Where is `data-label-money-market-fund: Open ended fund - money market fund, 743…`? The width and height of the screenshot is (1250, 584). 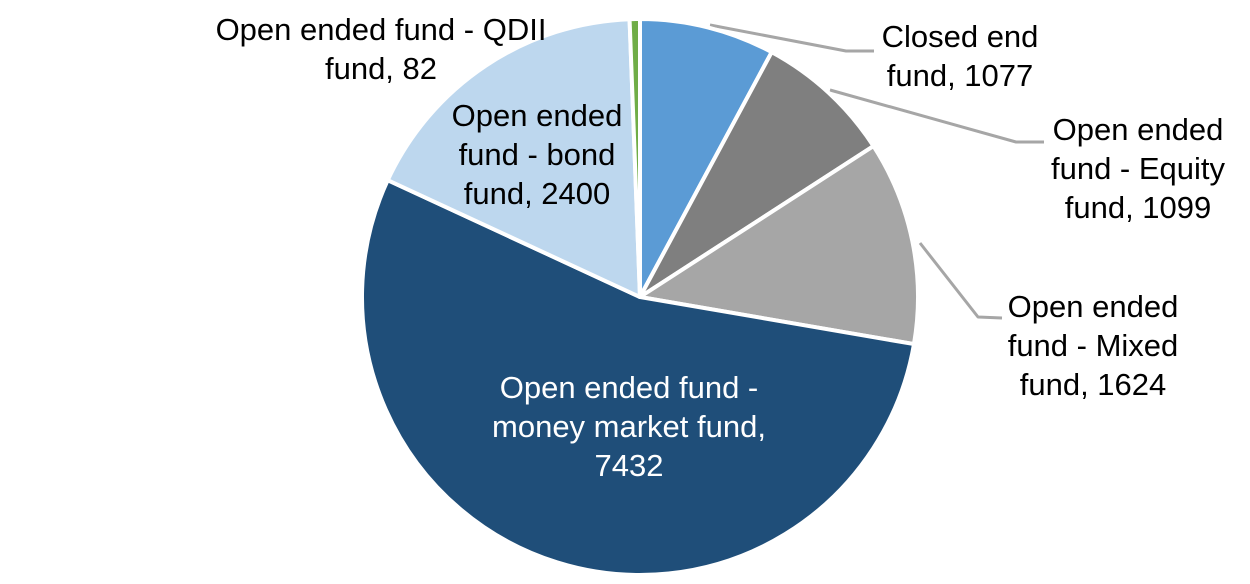 data-label-money-market-fund: Open ended fund - money market fund, 743… is located at coordinates (629, 426).